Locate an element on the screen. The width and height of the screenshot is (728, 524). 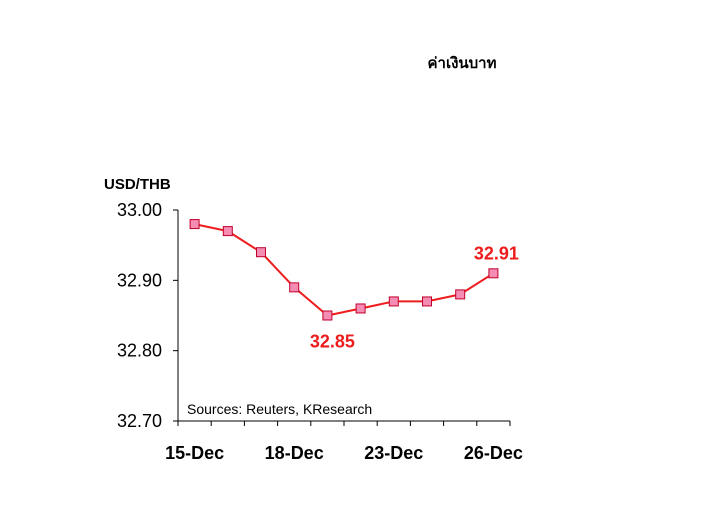
x-tick-label: 26-Dec is located at coordinates (493, 453).